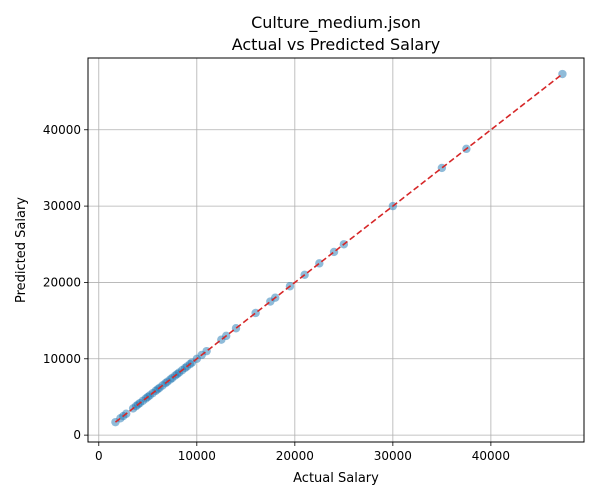  I want to click on y-tick-label: 30000, so click(62, 206).